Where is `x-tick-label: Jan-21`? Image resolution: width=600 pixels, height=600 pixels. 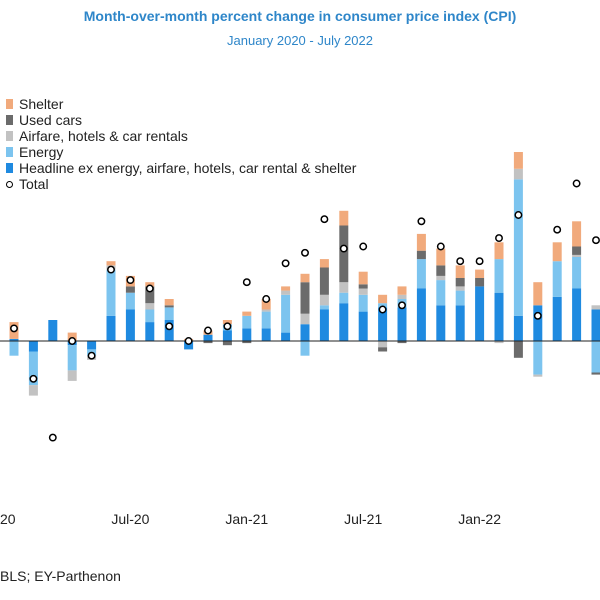 x-tick-label: Jan-21 is located at coordinates (246, 519).